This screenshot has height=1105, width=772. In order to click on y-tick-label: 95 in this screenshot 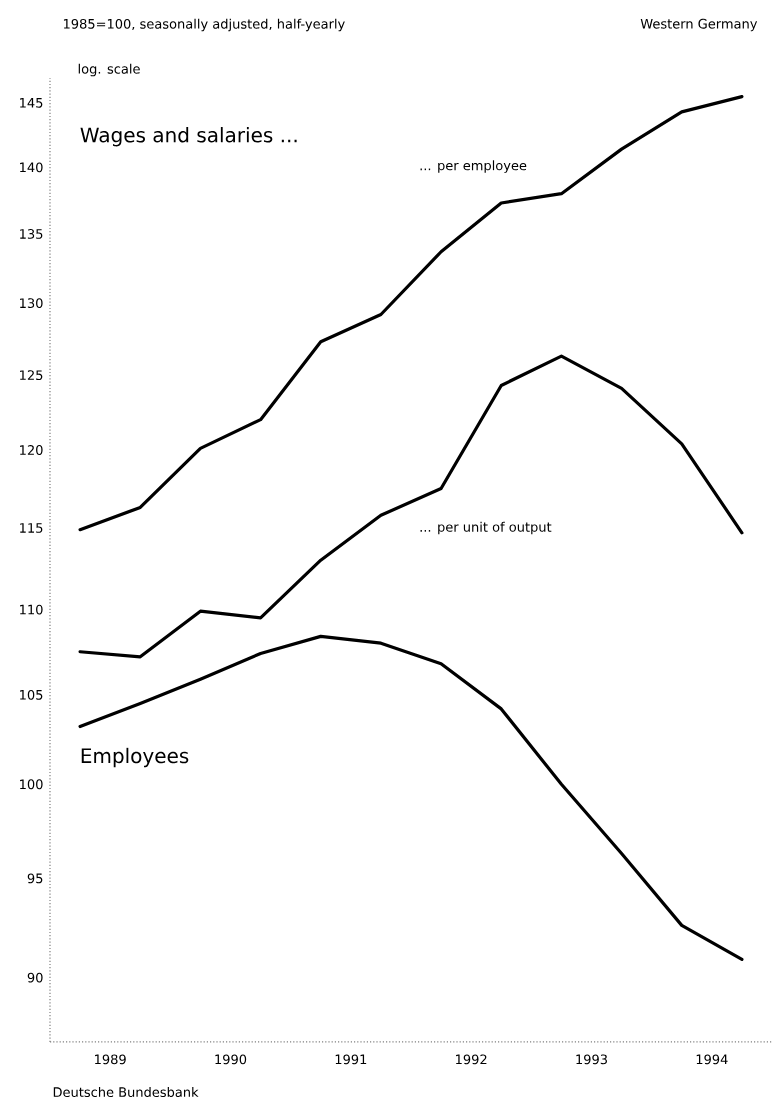, I will do `click(35, 878)`.